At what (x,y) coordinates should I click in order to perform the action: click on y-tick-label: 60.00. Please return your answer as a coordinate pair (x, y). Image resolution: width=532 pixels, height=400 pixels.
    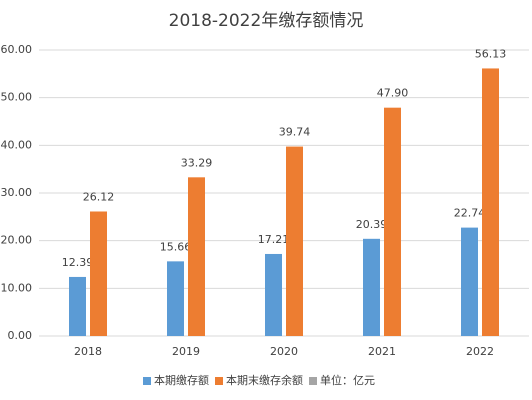
    Looking at the image, I should click on (17, 49).